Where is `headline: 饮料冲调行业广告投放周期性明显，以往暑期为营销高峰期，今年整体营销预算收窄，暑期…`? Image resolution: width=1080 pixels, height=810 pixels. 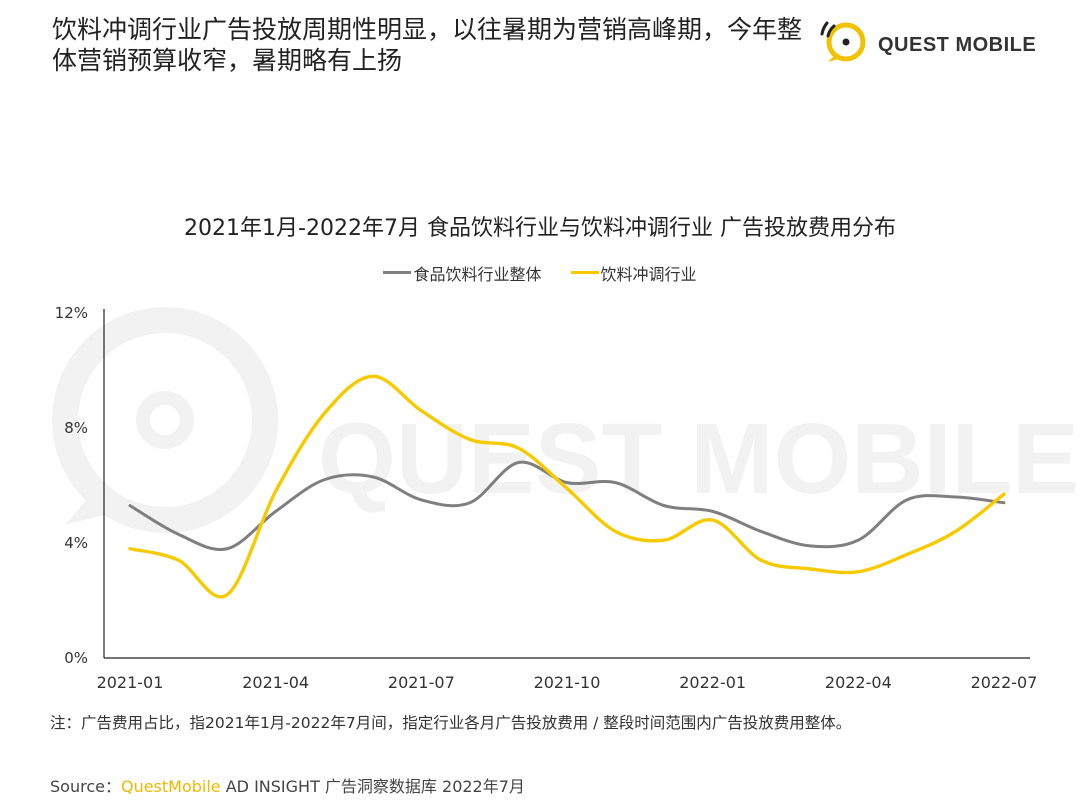 headline: 饮料冲调行业广告投放周期性明显，以往暑期为营销高峰期，今年整体营销预算收窄，暑期… is located at coordinates (427, 45).